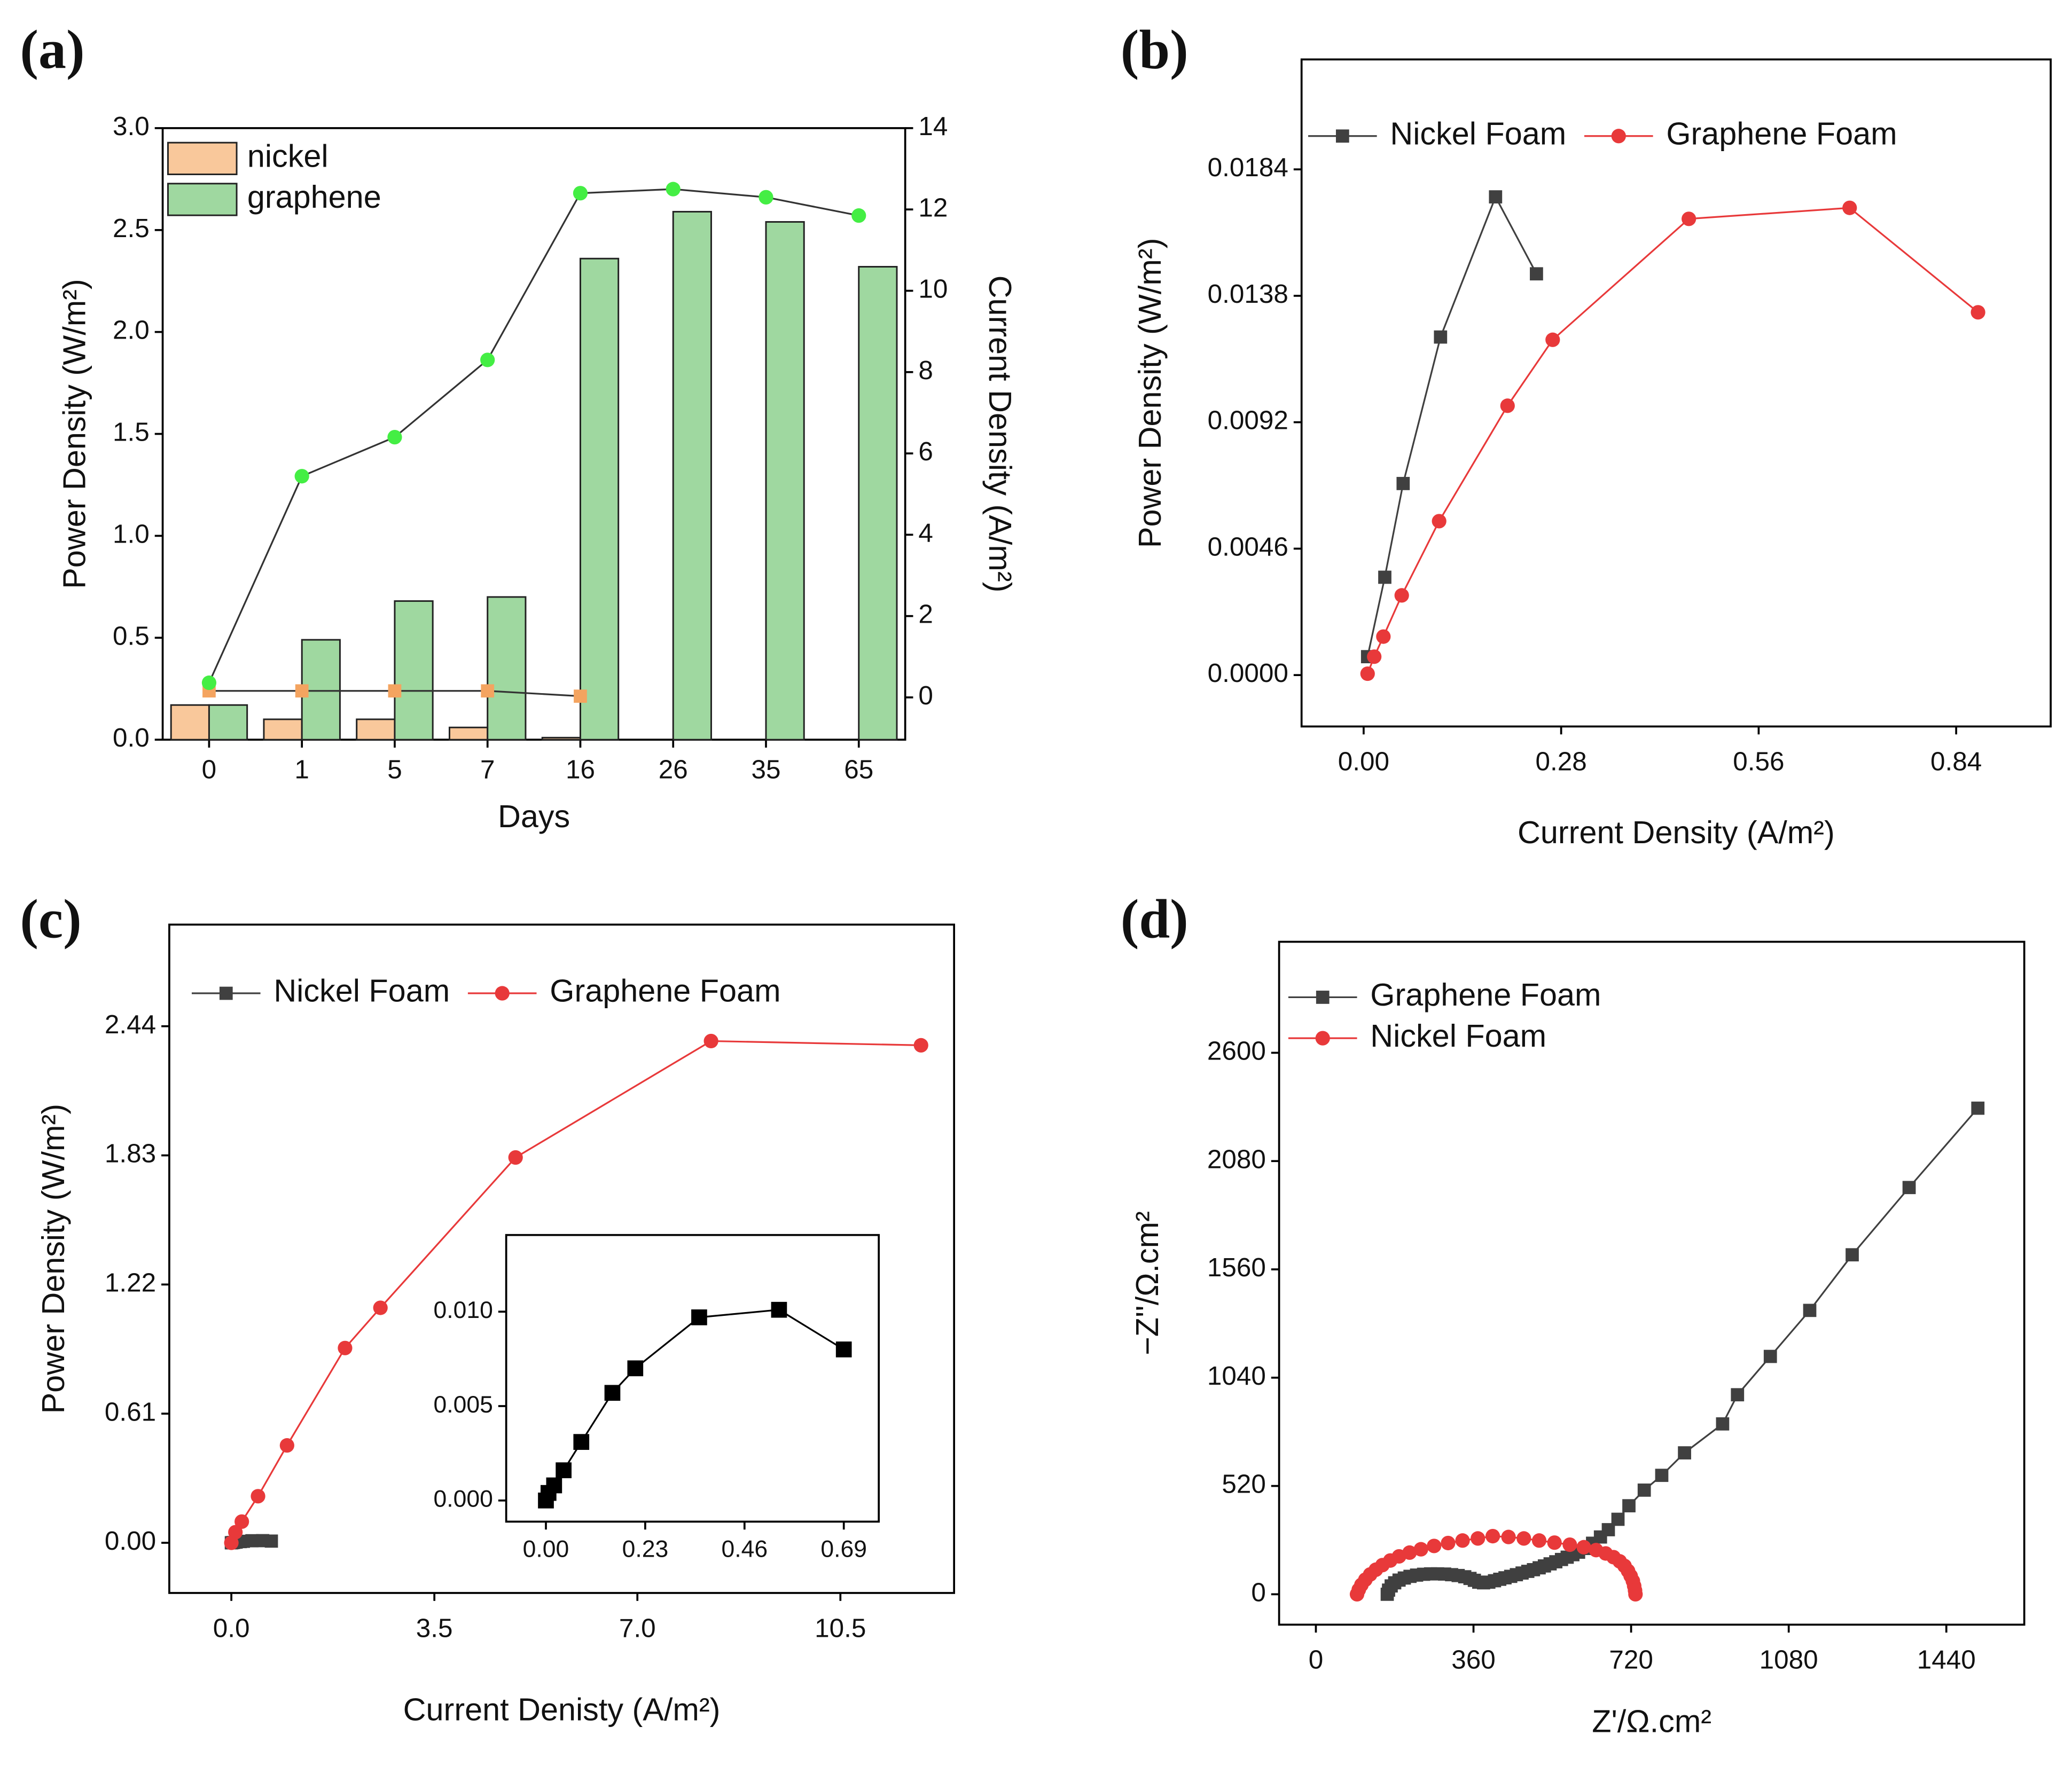  Describe the element at coordinates (858, 770) in the screenshot. I see `x-tick-label: 65` at that location.